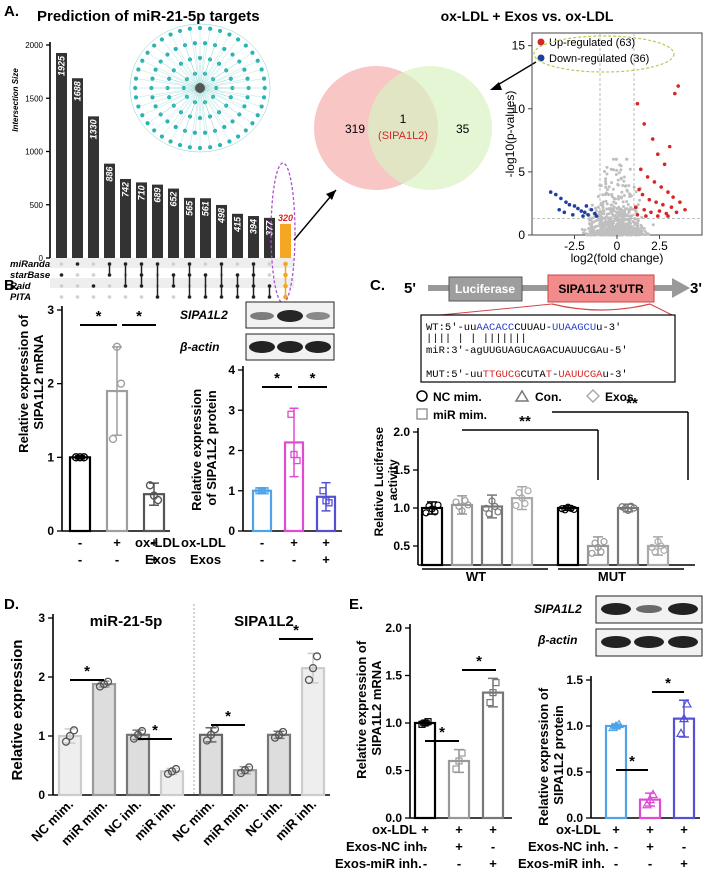 Image resolution: width=708 pixels, height=876 pixels. I want to click on d-title-mir: miR-21-5p, so click(126, 621).